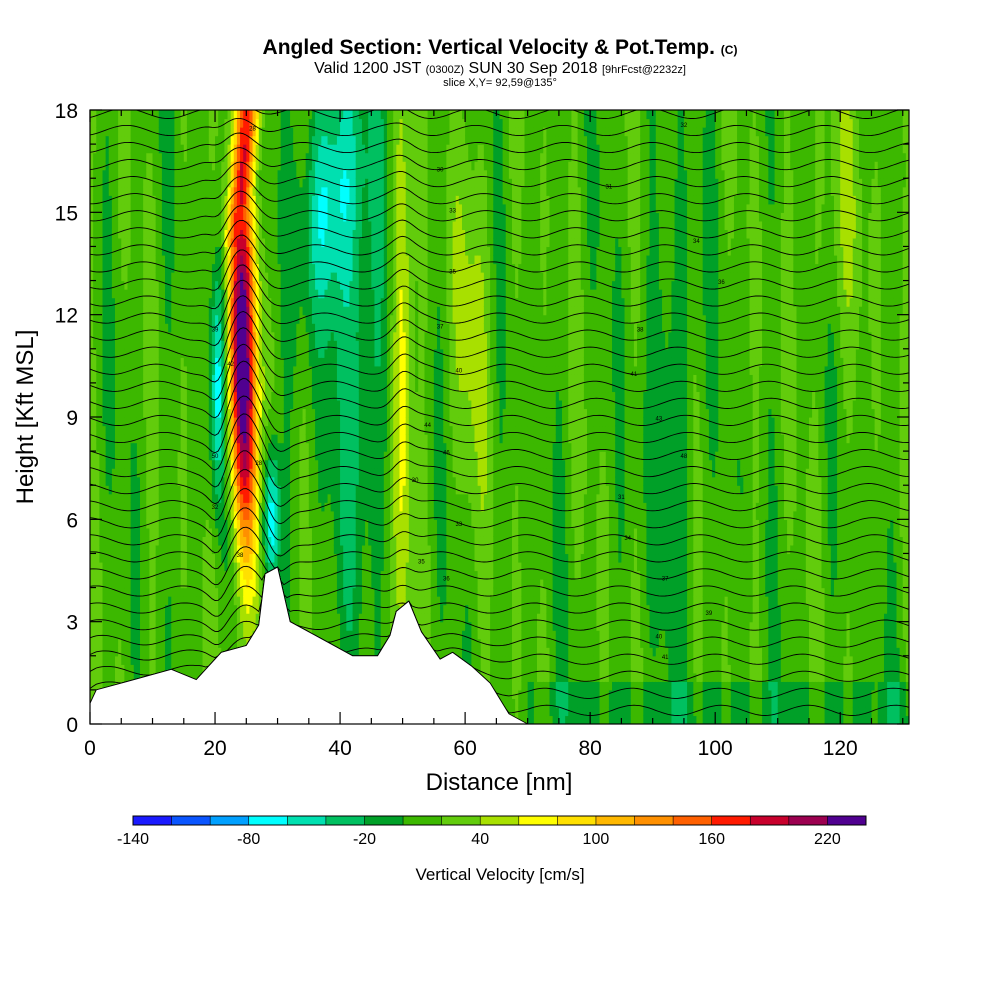  Describe the element at coordinates (500, 83) in the screenshot. I see `chart-subtitle-slice: slice X,Y= 92,59@135°` at that location.